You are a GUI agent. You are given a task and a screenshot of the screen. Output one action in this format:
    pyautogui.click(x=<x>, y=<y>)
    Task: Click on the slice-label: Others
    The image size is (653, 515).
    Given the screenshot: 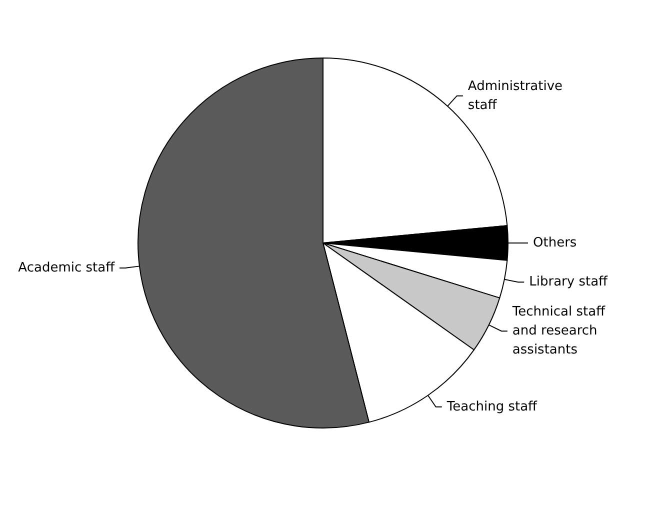 What is the action you would take?
    pyautogui.click(x=555, y=243)
    